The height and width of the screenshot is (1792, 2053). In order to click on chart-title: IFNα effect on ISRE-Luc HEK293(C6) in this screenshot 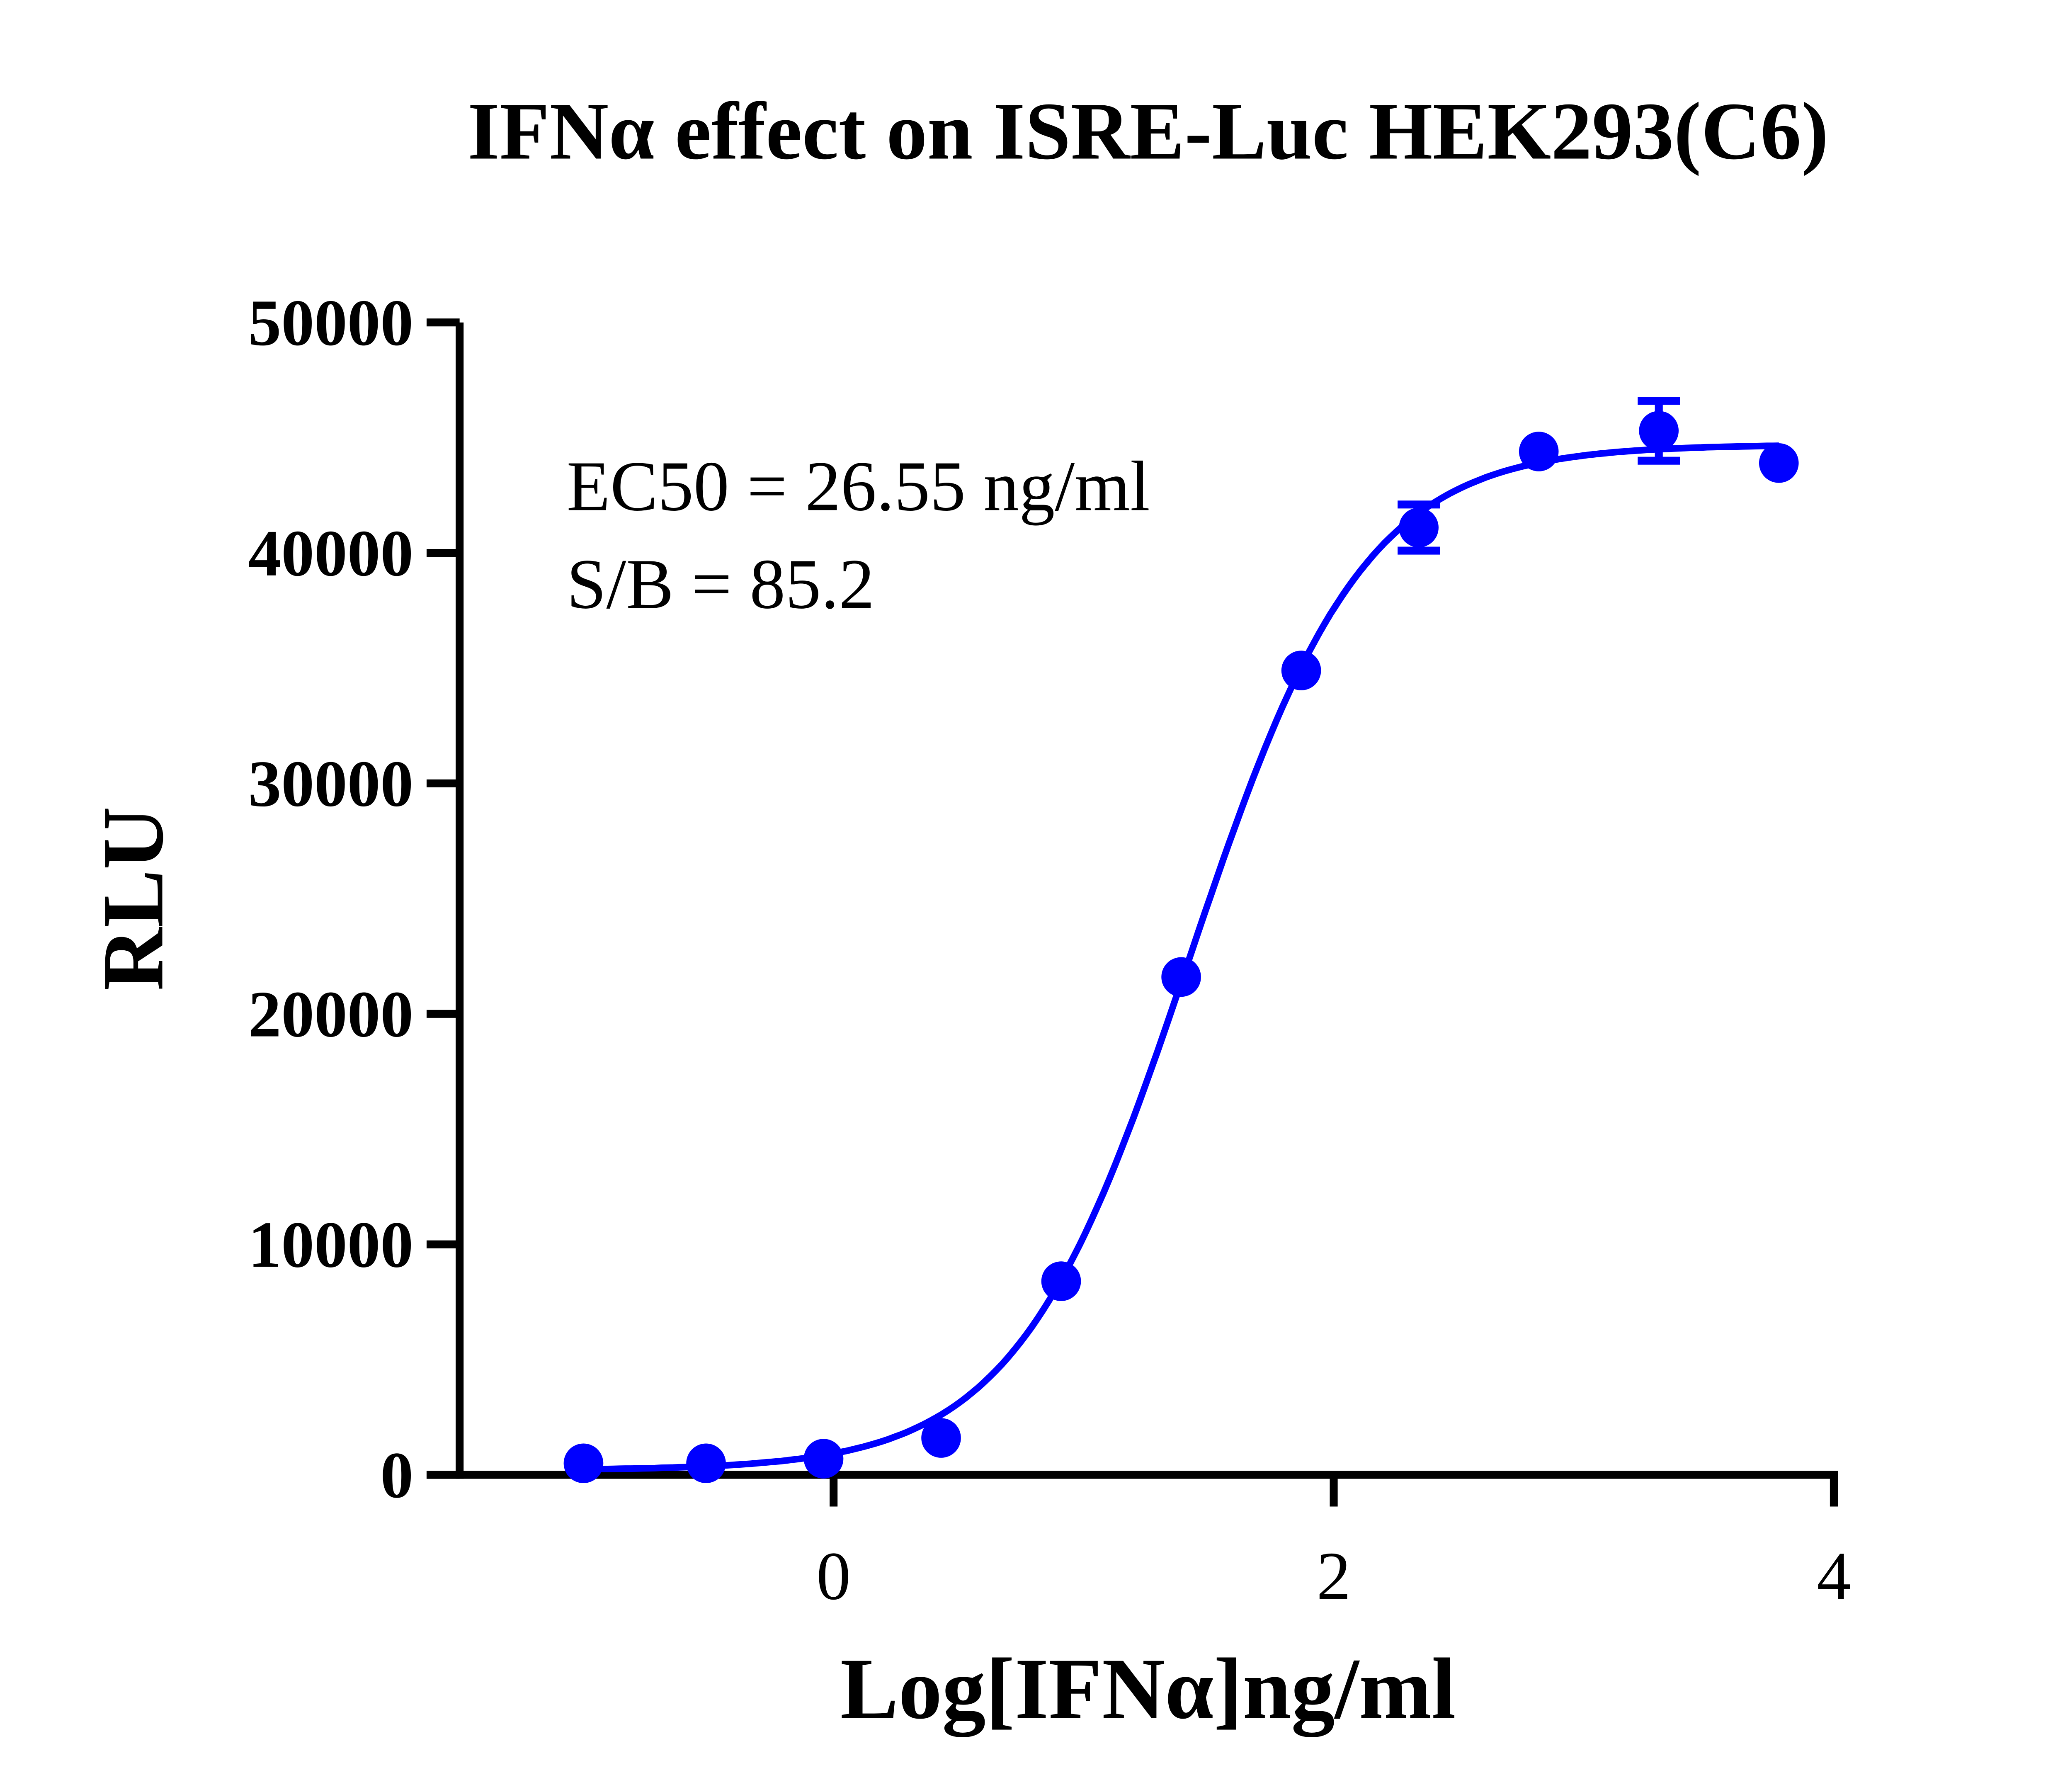, I will do `click(1148, 131)`.